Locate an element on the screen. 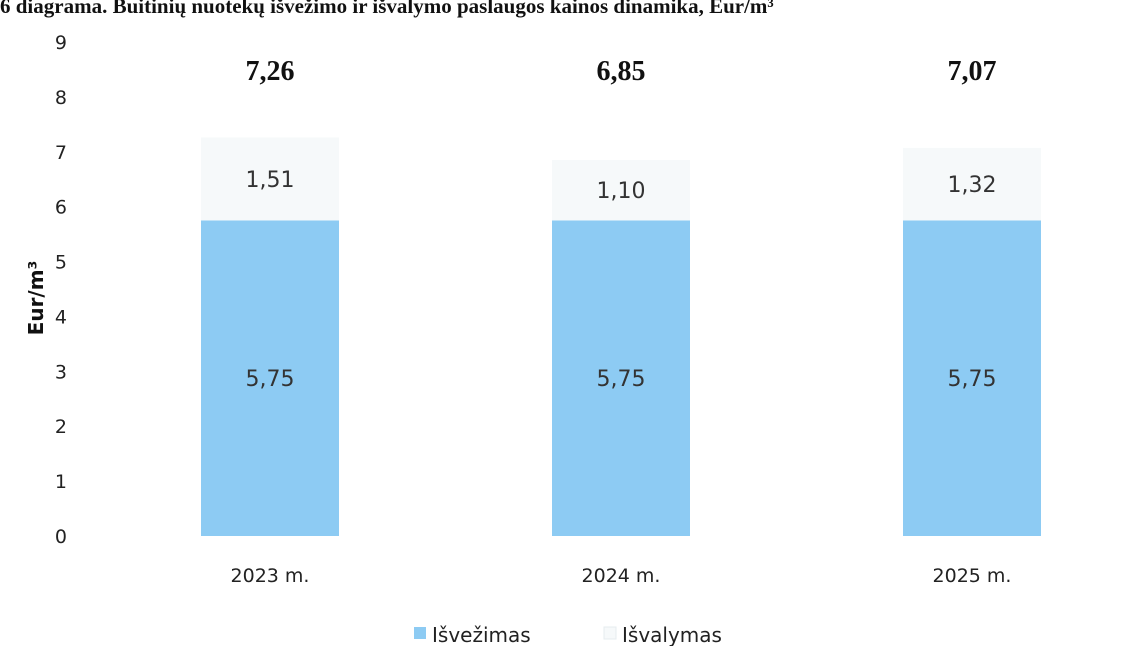 The height and width of the screenshot is (646, 1144). legend-label: Išvalymas is located at coordinates (672, 634).